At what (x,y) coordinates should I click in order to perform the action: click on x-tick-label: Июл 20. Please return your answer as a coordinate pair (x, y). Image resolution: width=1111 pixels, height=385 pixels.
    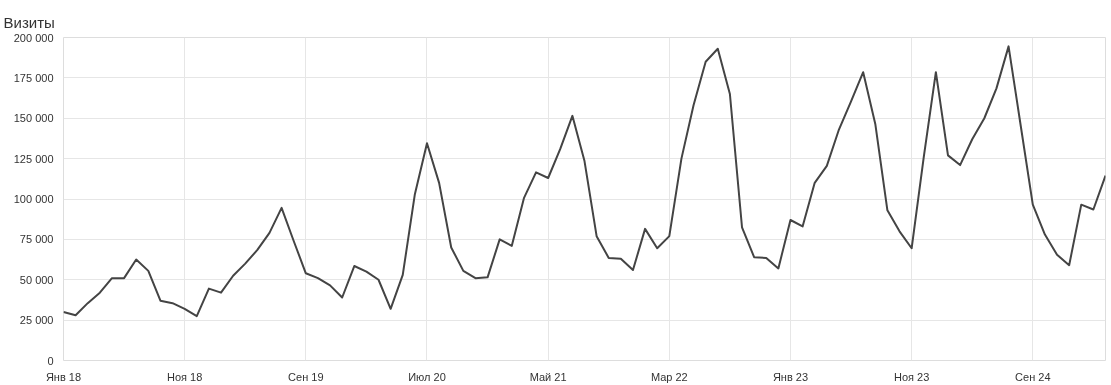
    Looking at the image, I should click on (427, 376).